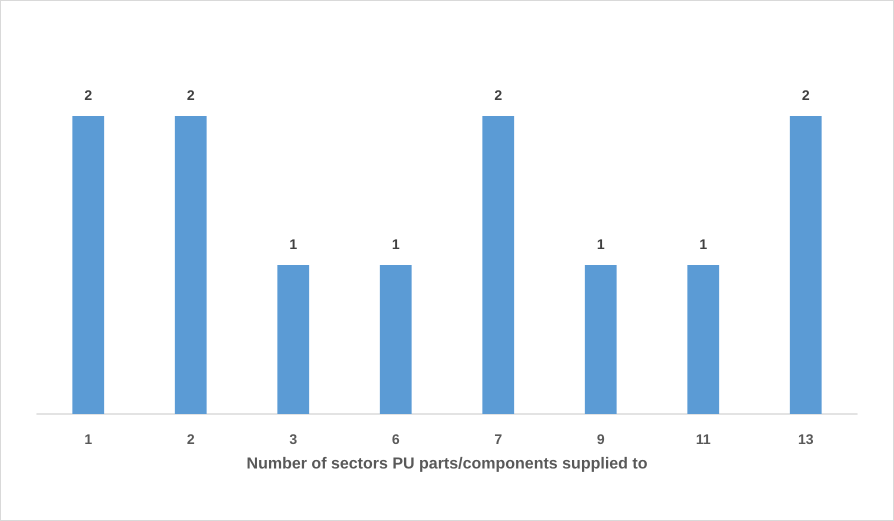 This screenshot has width=894, height=521. I want to click on x-tick-label: 1, so click(88, 439).